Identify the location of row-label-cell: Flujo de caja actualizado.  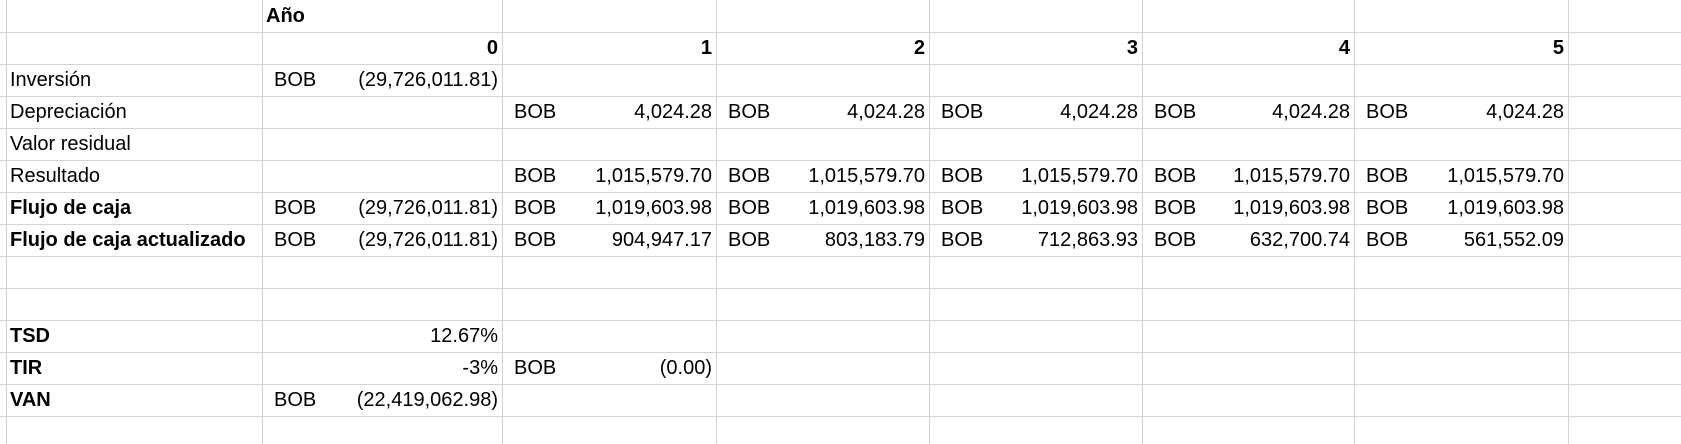
(128, 240).